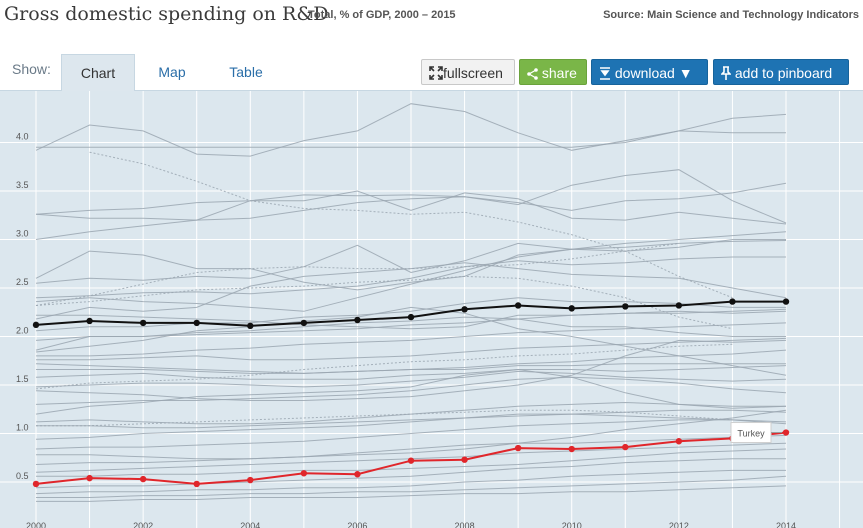  Describe the element at coordinates (246, 72) in the screenshot. I see `tab-table: Table` at that location.